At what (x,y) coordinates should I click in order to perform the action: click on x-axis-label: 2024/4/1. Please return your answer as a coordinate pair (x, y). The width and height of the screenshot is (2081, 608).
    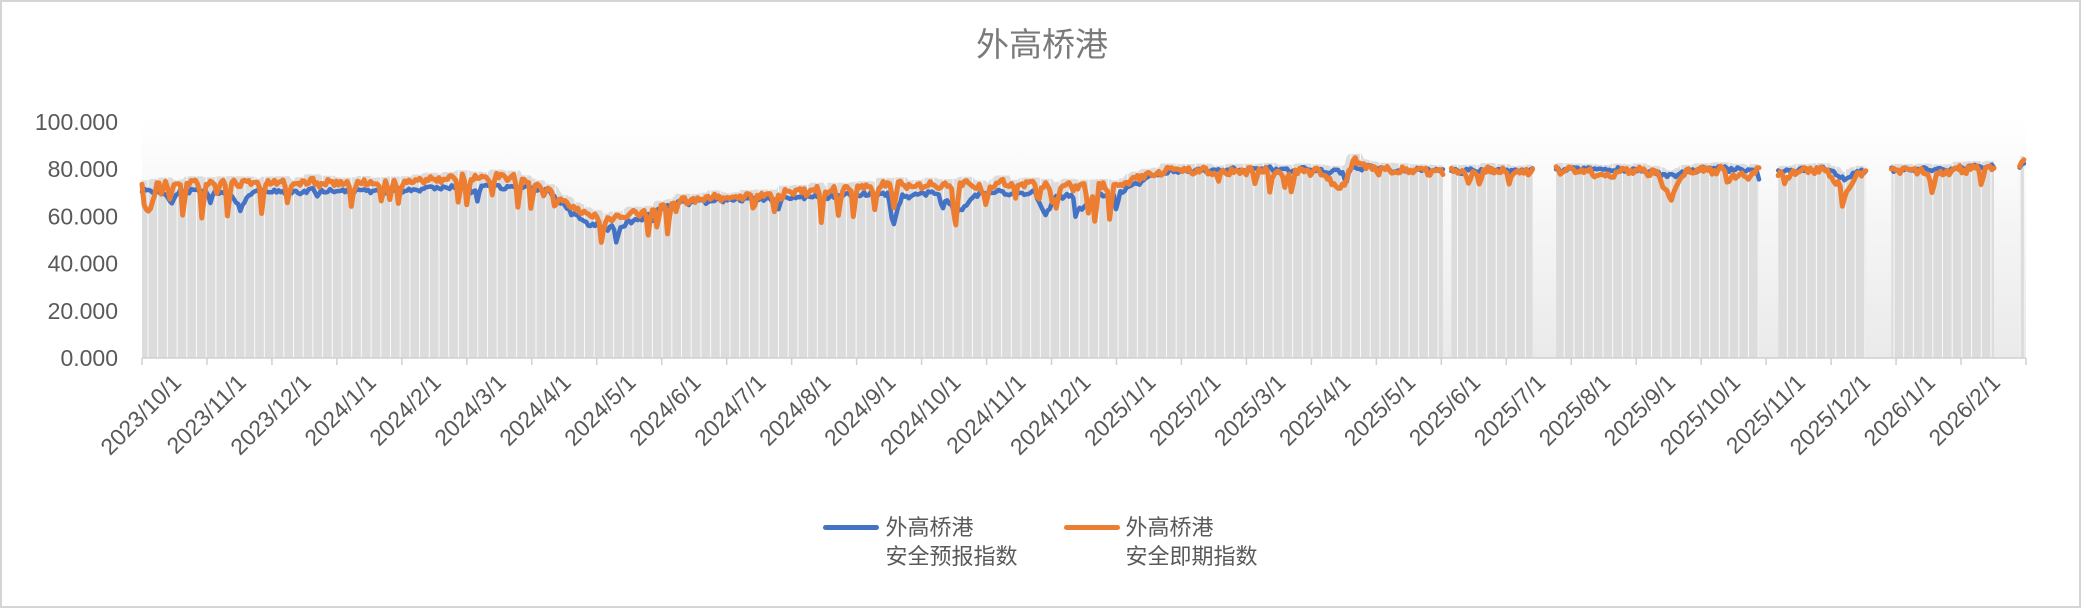
    Looking at the image, I should click on (535, 410).